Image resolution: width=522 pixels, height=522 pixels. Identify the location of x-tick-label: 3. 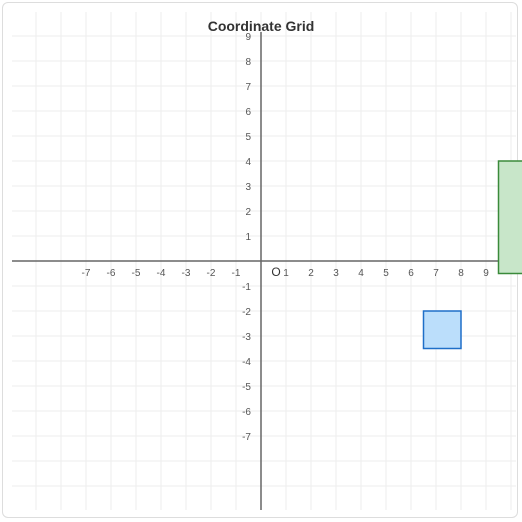
(336, 273).